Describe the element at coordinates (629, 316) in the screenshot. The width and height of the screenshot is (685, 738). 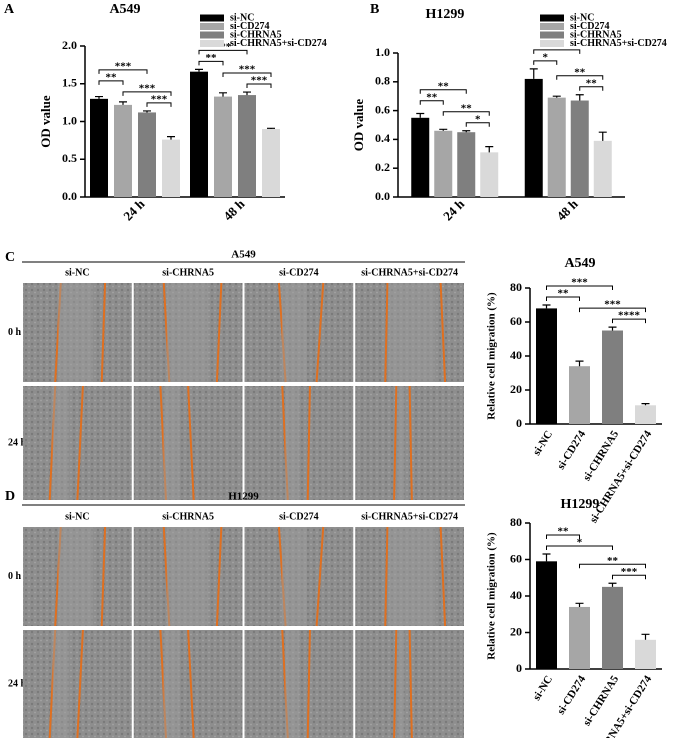
I see `significance-label: ****` at that location.